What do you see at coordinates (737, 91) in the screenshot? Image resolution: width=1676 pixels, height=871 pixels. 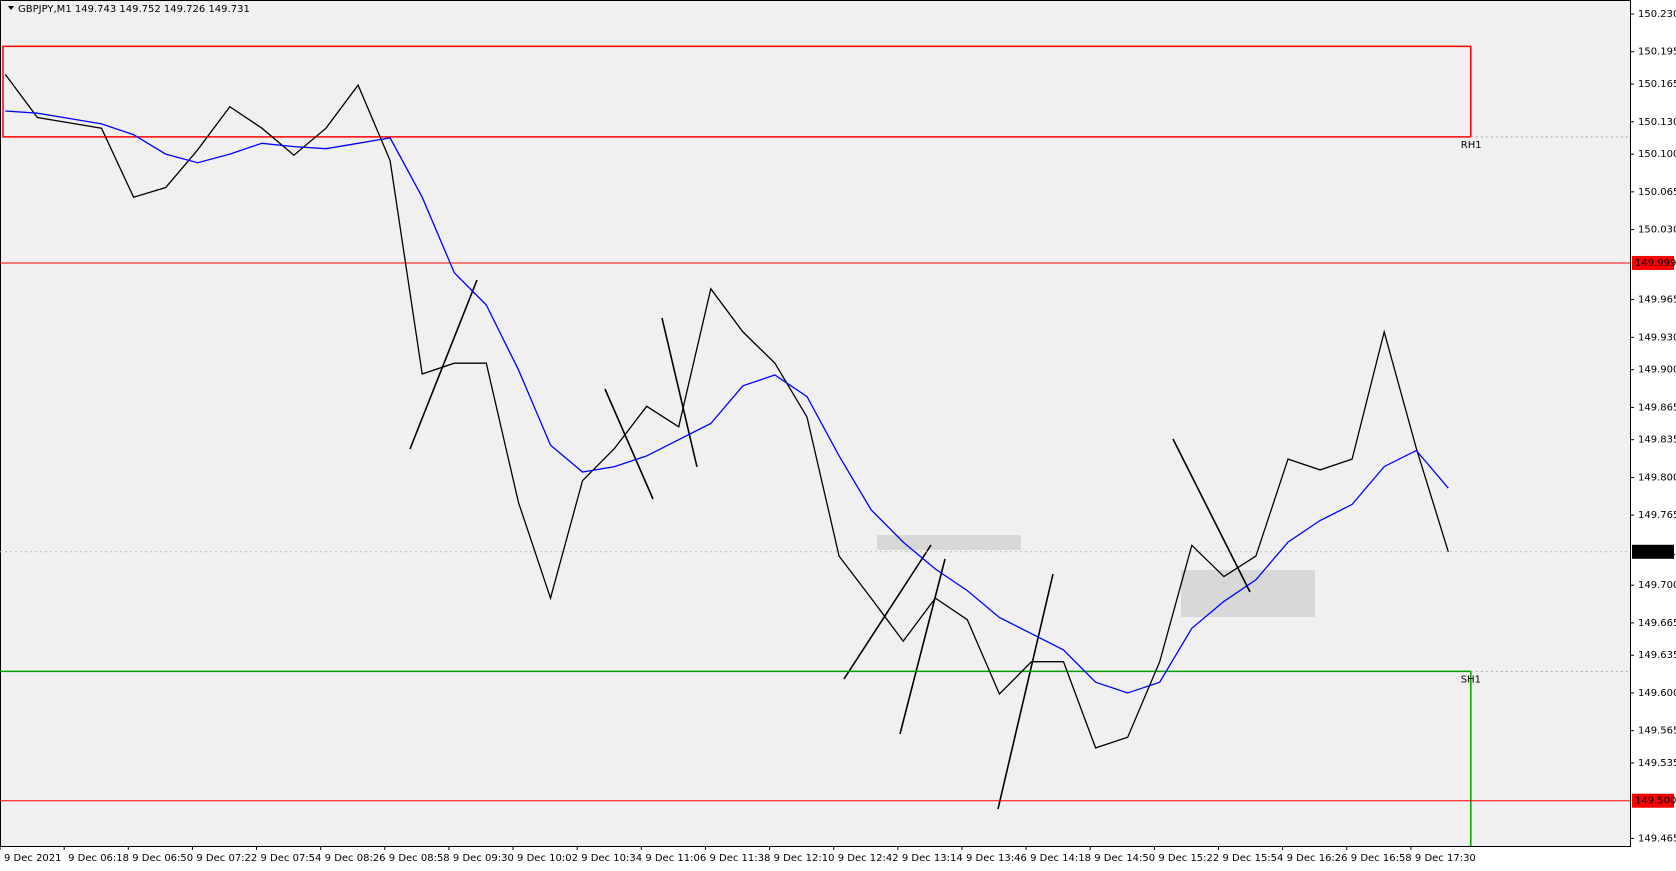 I see `zone-box` at bounding box center [737, 91].